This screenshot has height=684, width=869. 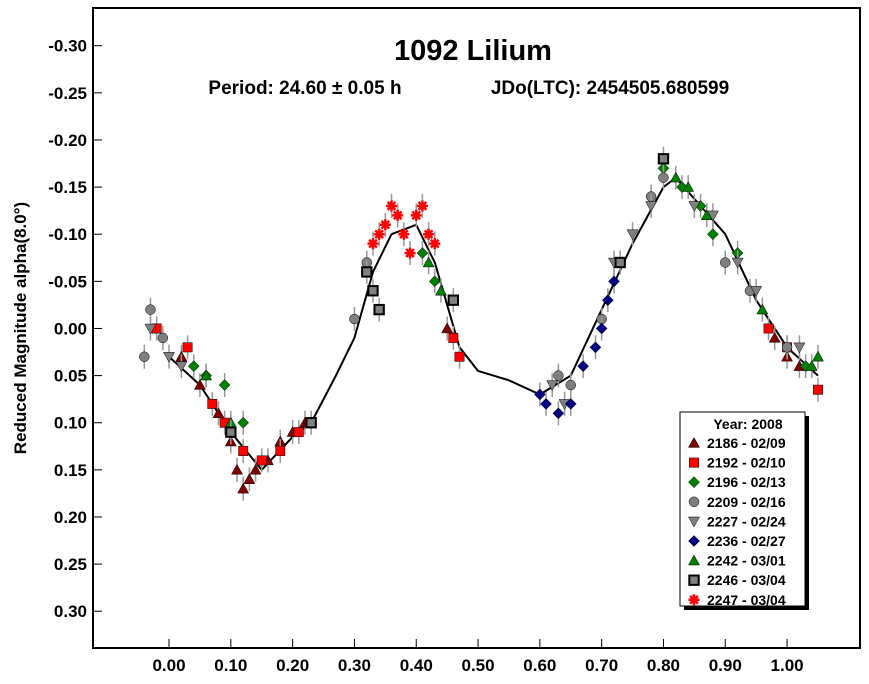 What do you see at coordinates (70, 517) in the screenshot?
I see `y-tick-label: 0.20` at bounding box center [70, 517].